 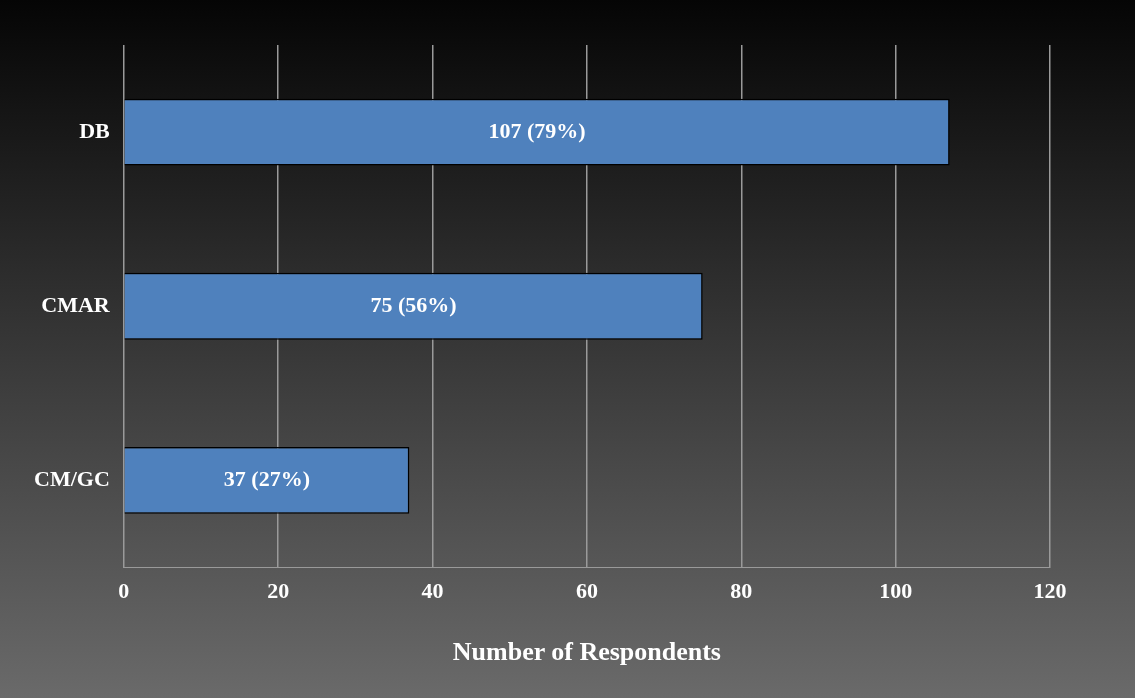 I want to click on data-label: 37 (27%), so click(x=267, y=479).